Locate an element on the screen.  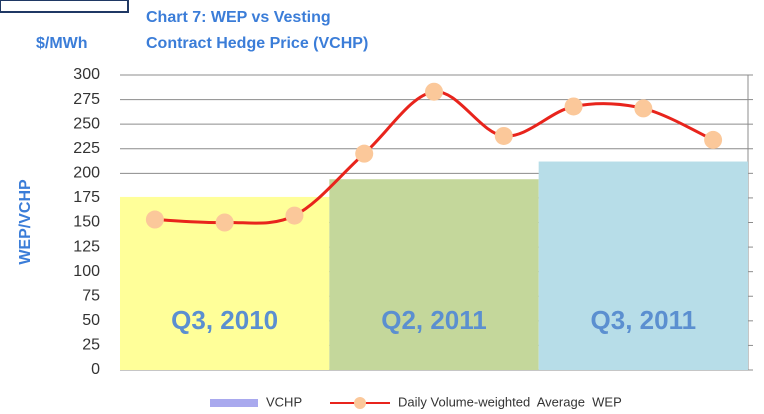
legend-marker is located at coordinates (360, 403).